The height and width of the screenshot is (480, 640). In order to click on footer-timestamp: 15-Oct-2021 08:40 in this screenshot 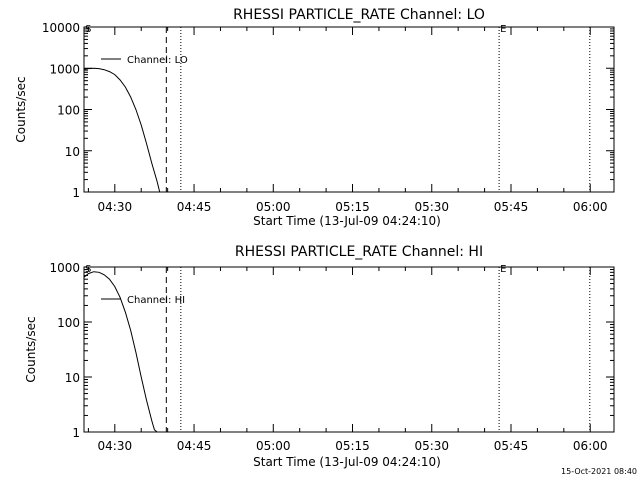, I will do `click(599, 471)`.